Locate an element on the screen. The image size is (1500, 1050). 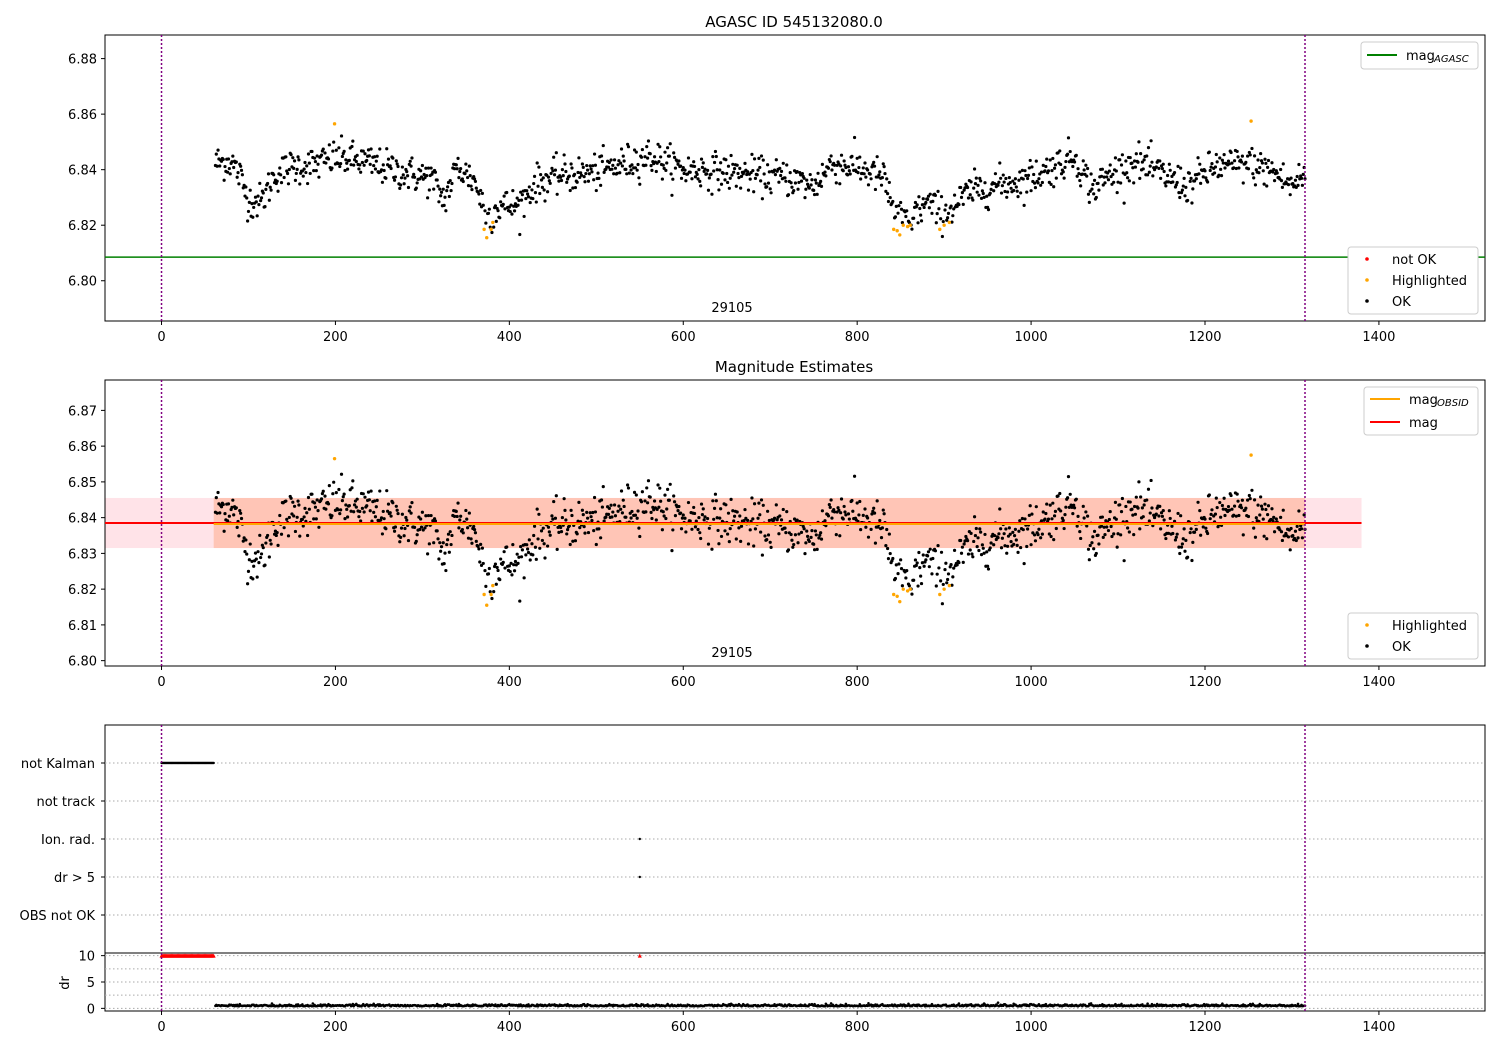
dr-clipped-marker is located at coordinates (639, 955).